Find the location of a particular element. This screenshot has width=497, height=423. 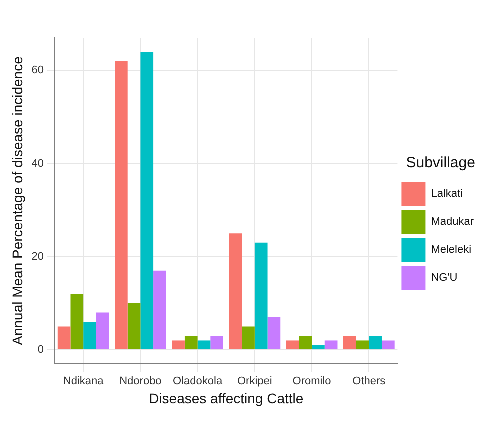

legend-label: NG'U is located at coordinates (444, 278).